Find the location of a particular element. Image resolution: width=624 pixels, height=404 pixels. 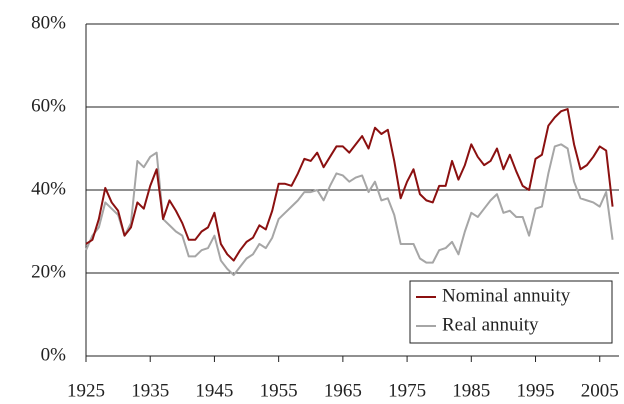

y-tick-label: 60% is located at coordinates (48, 105).